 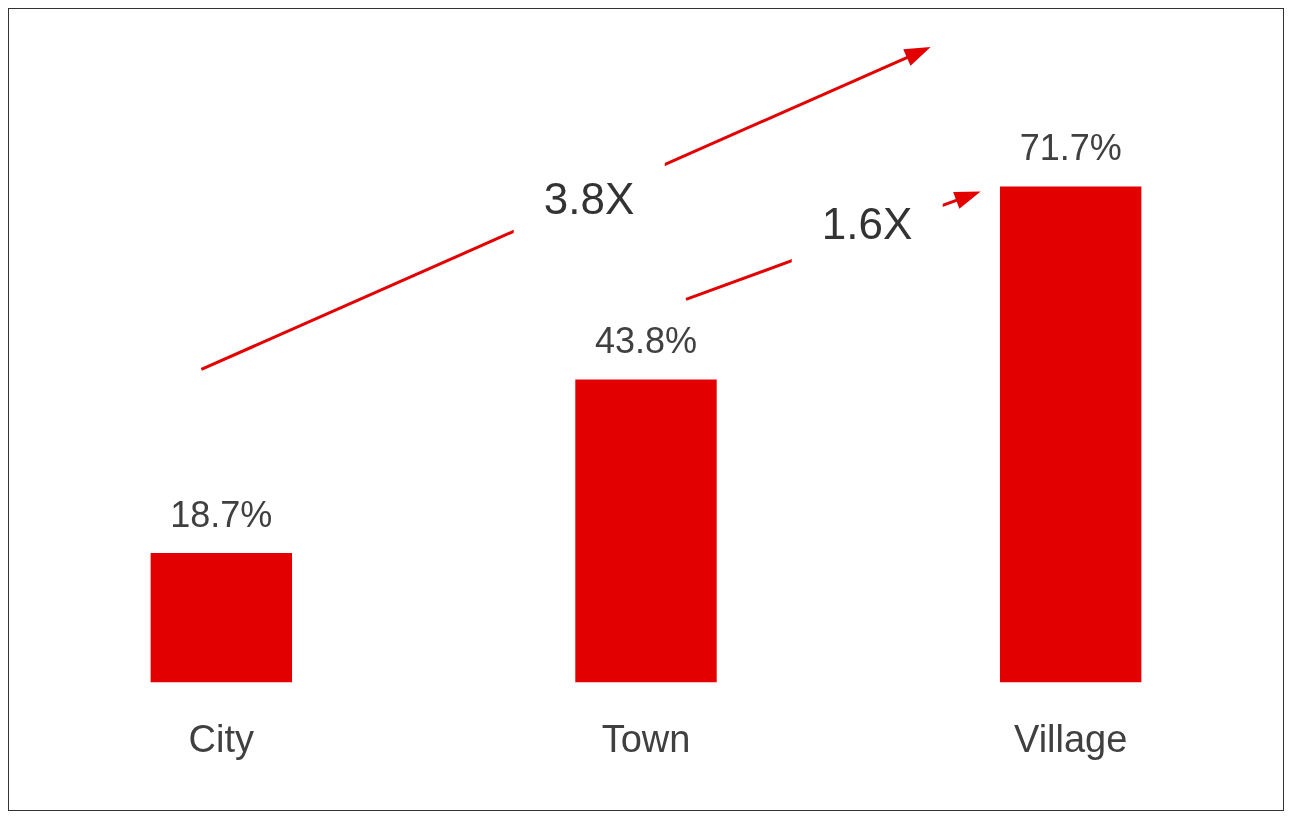 I want to click on data-label: 43.8%, so click(x=646, y=341).